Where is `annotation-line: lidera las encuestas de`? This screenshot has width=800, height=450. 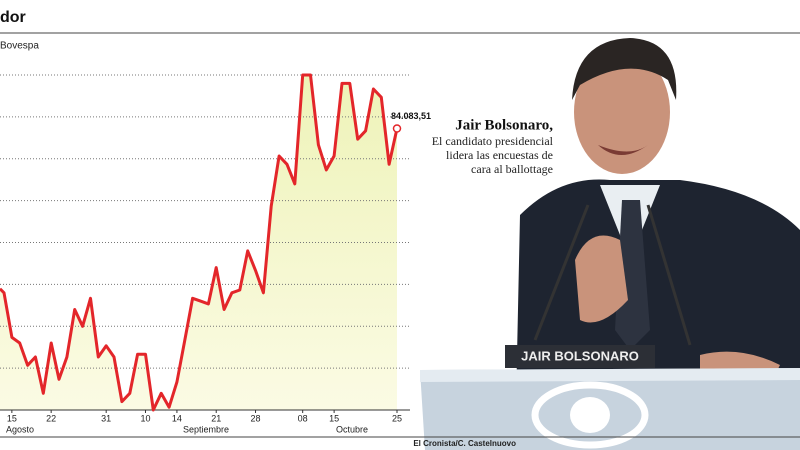 annotation-line: lidera las encuestas de is located at coordinates (499, 155).